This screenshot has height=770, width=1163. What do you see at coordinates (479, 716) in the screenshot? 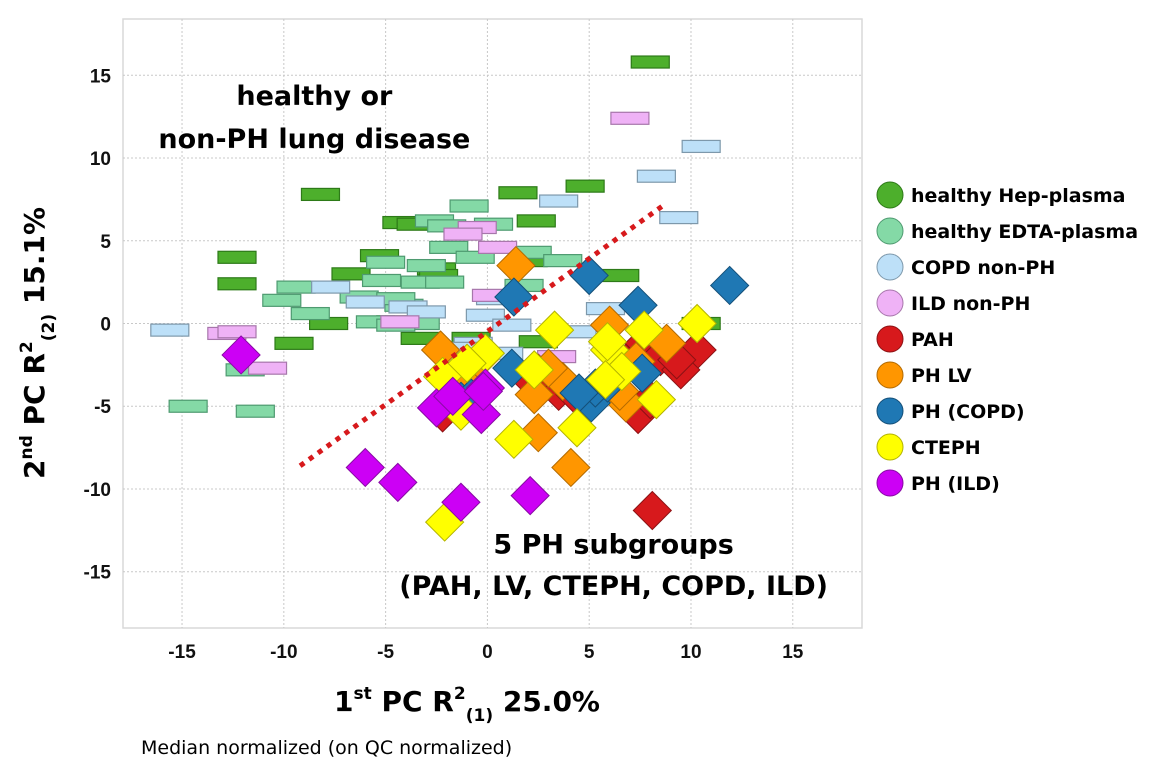
I see `axis-title-part: (1)` at bounding box center [479, 716].